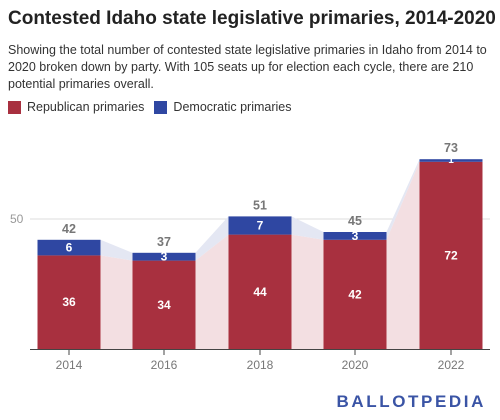  I want to click on legend-item-republican: Republican primaries, so click(76, 107).